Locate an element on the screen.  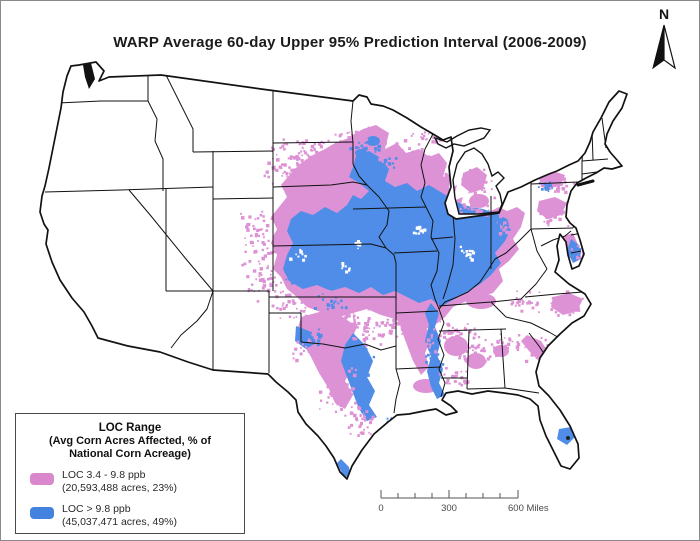
scale-label-300: 300 is located at coordinates (449, 508).